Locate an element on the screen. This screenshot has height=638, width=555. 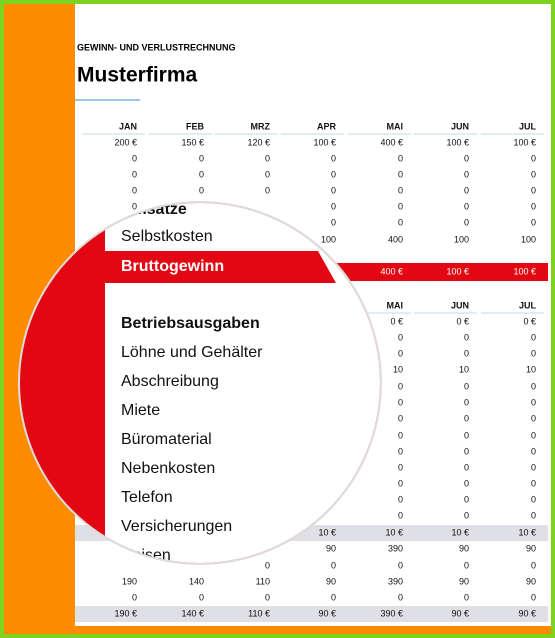
cell: 110 € is located at coordinates (259, 613).